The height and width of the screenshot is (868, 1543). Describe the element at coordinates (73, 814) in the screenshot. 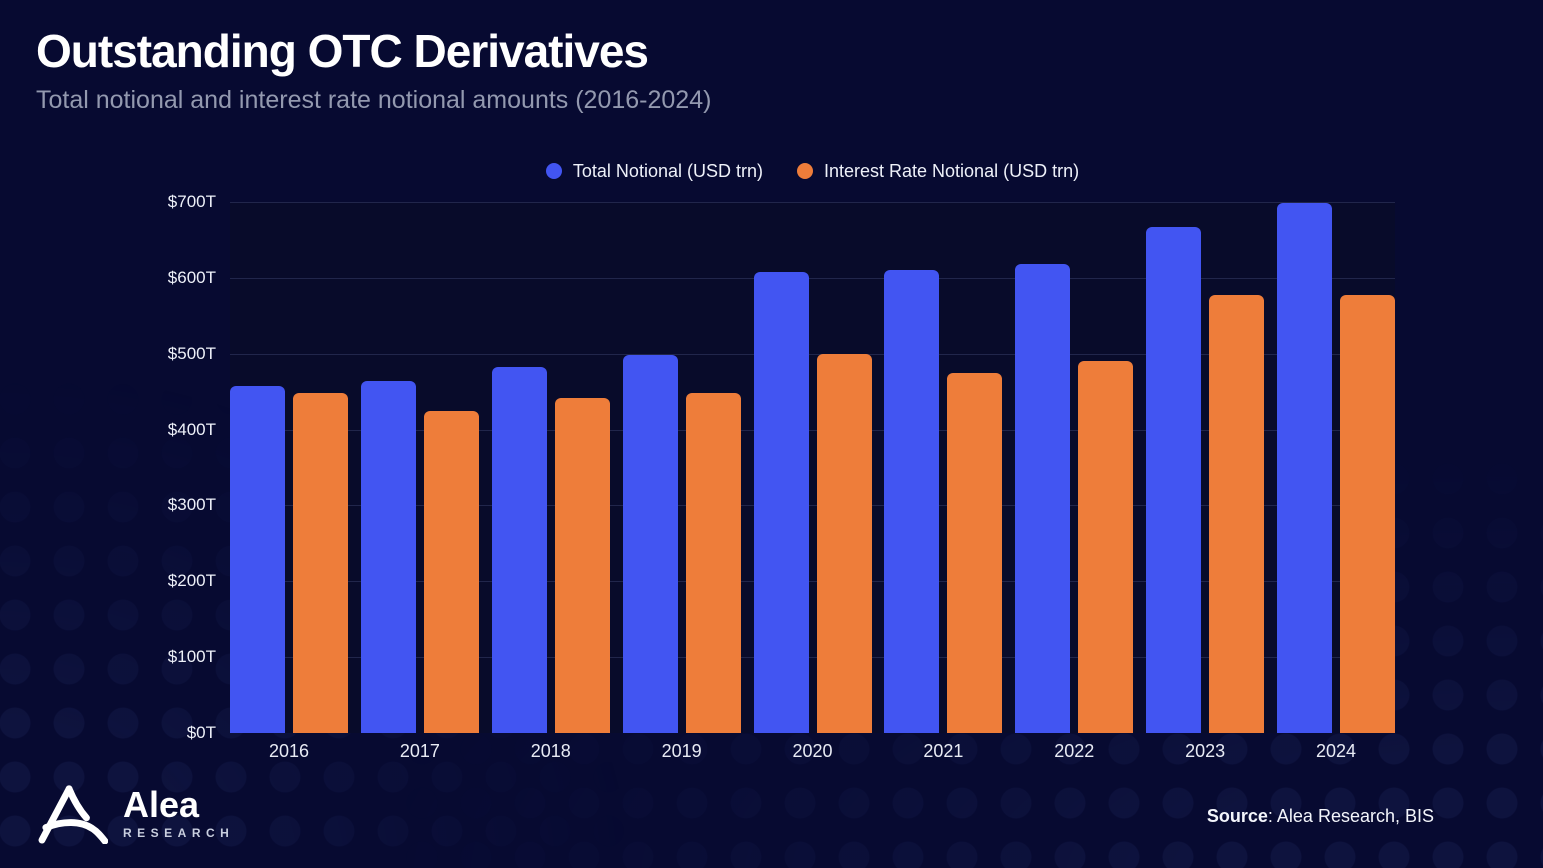

I see `alea-logo-icon` at that location.